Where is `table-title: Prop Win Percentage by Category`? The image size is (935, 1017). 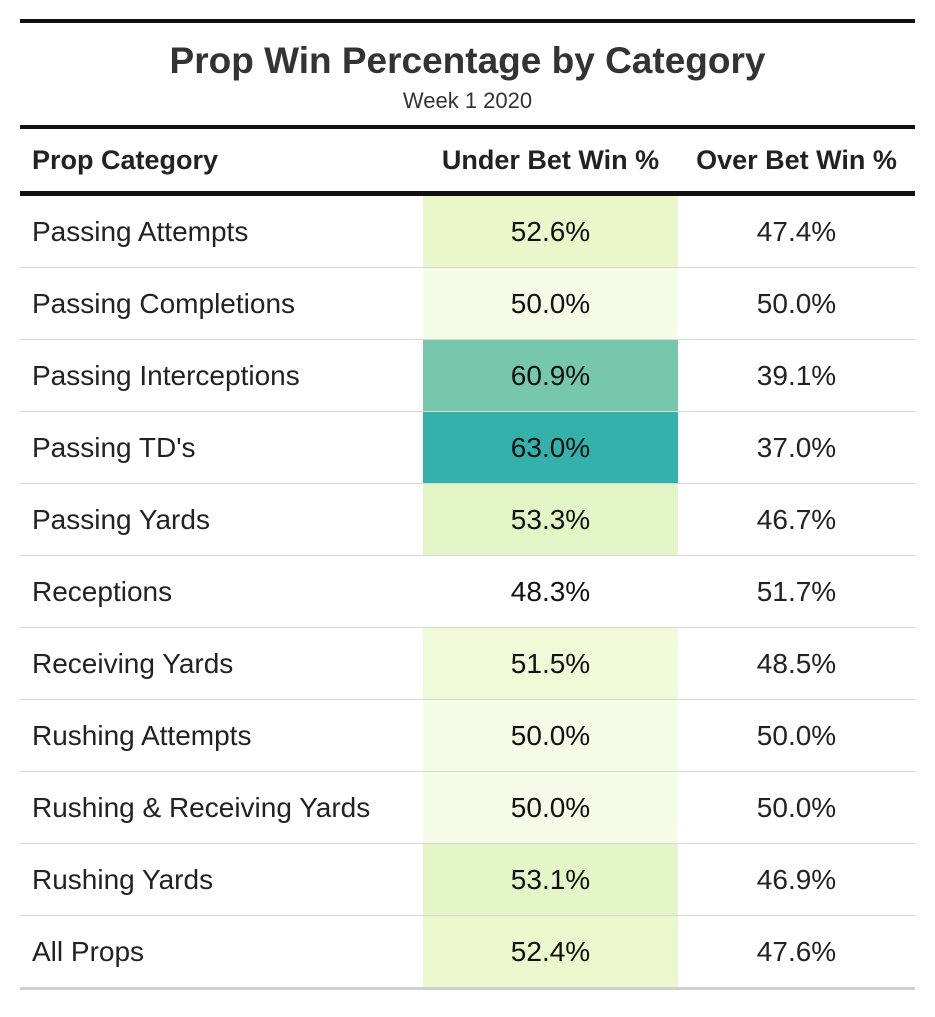
table-title: Prop Win Percentage by Category is located at coordinates (467, 60).